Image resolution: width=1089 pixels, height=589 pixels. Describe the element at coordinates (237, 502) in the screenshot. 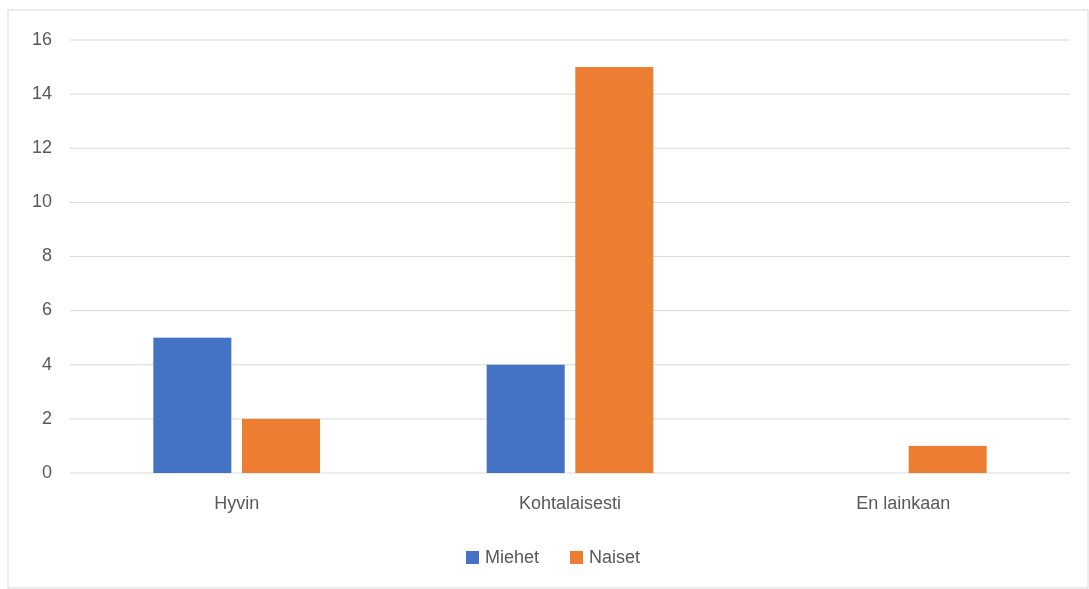

I see `x-tick-label: Hyvin` at that location.